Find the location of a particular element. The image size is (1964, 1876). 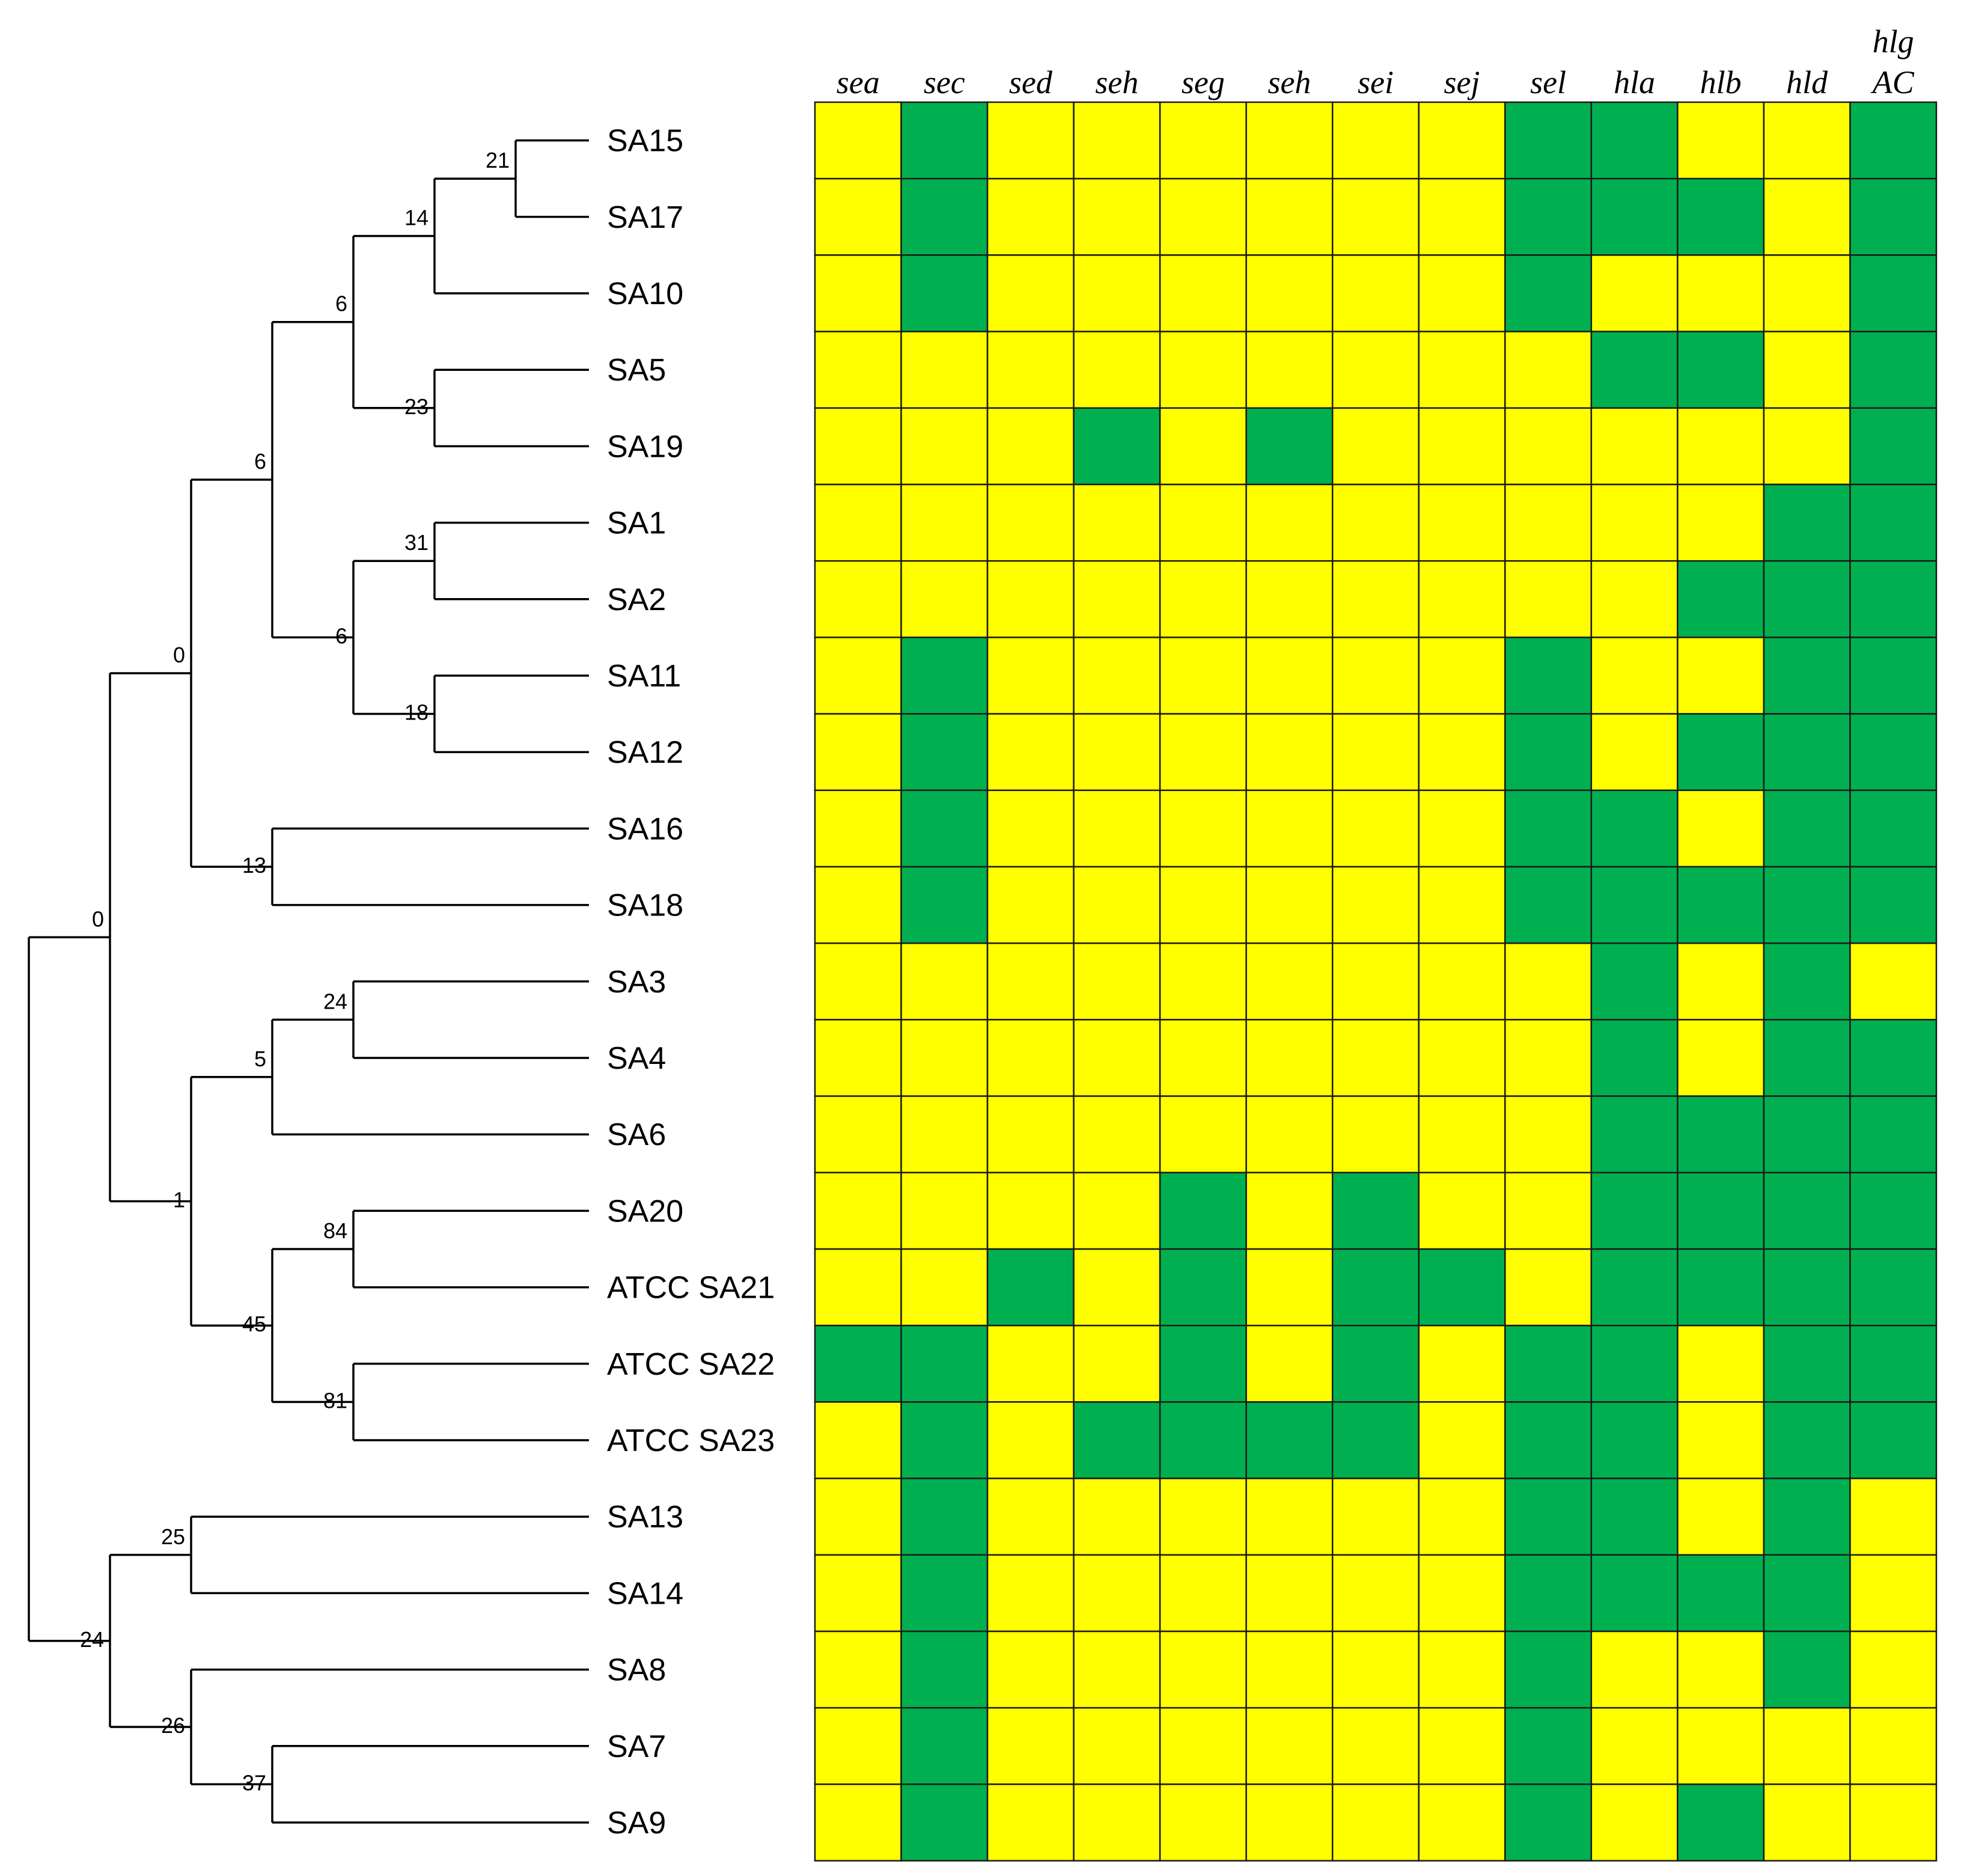

bootstrap-value: 84 is located at coordinates (335, 1230).